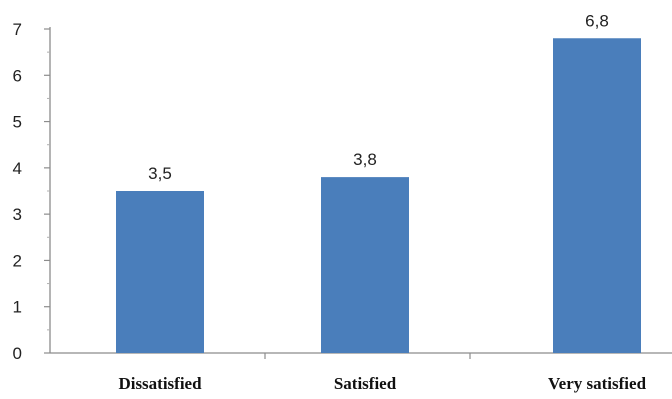 The width and height of the screenshot is (672, 399). What do you see at coordinates (17, 353) in the screenshot?
I see `y-tick-label: 0` at bounding box center [17, 353].